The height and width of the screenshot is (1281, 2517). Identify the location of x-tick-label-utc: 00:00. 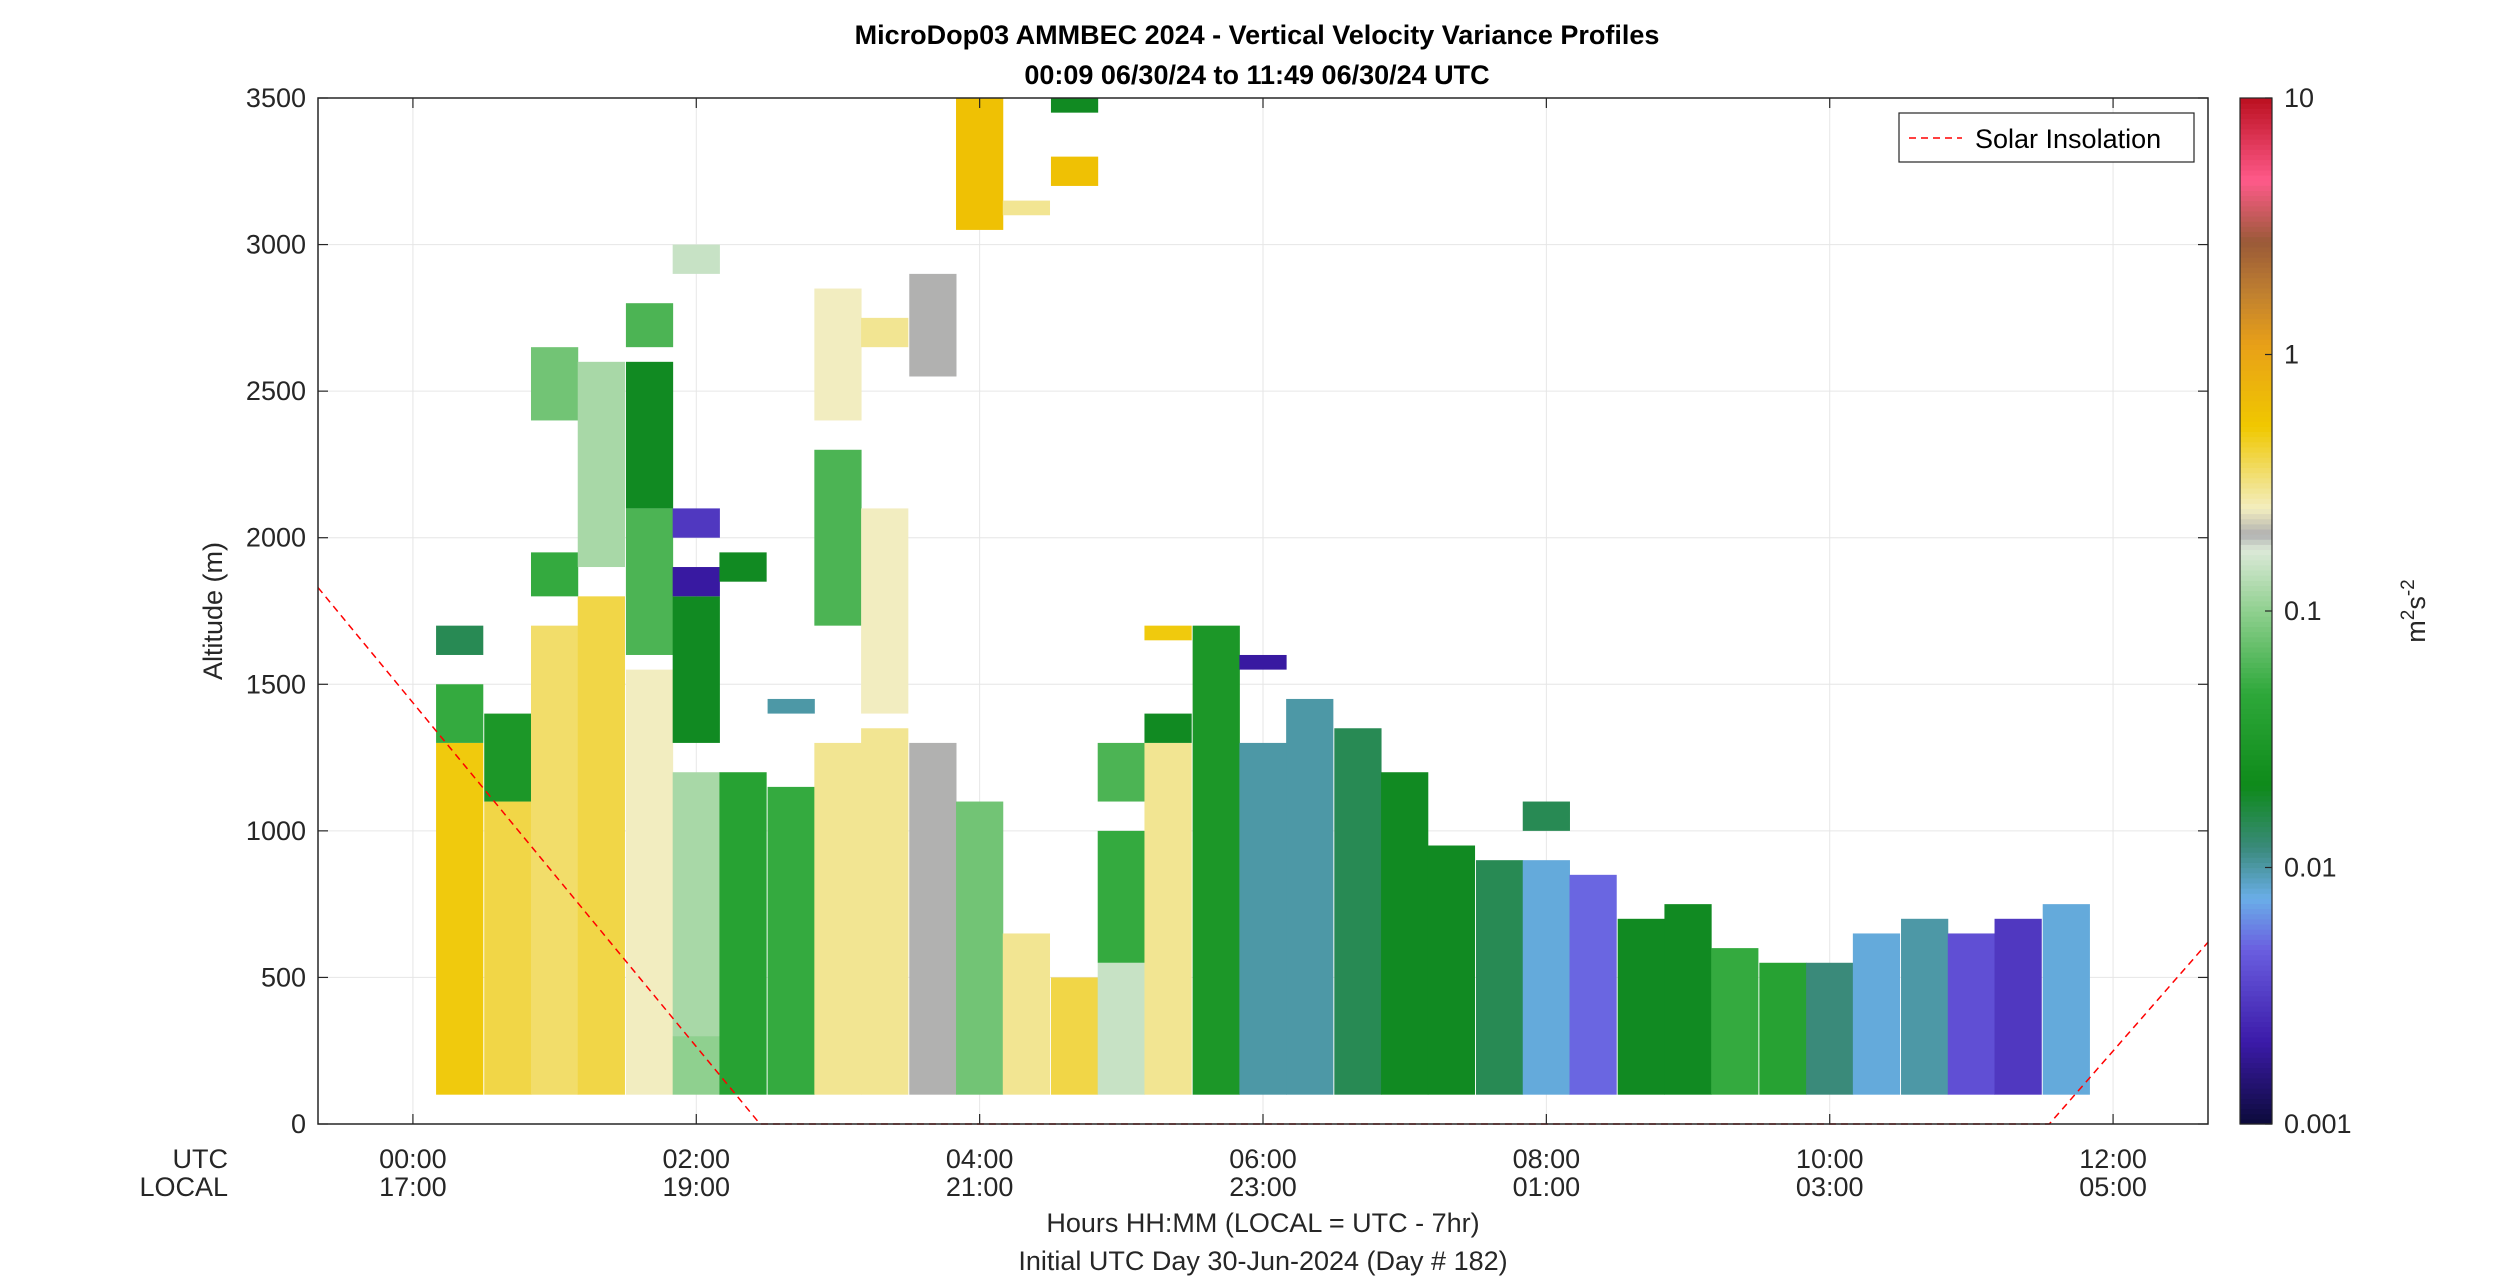
(413, 1159).